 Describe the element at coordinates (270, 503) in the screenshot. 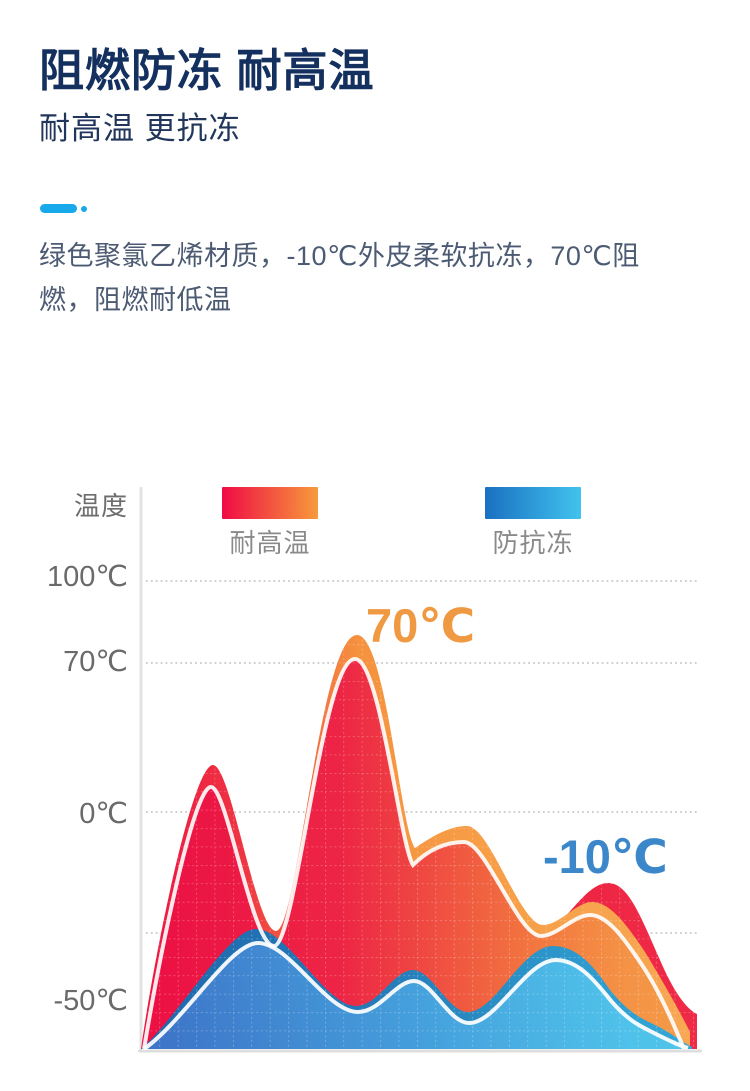

I see `legend-swatch-heat` at that location.